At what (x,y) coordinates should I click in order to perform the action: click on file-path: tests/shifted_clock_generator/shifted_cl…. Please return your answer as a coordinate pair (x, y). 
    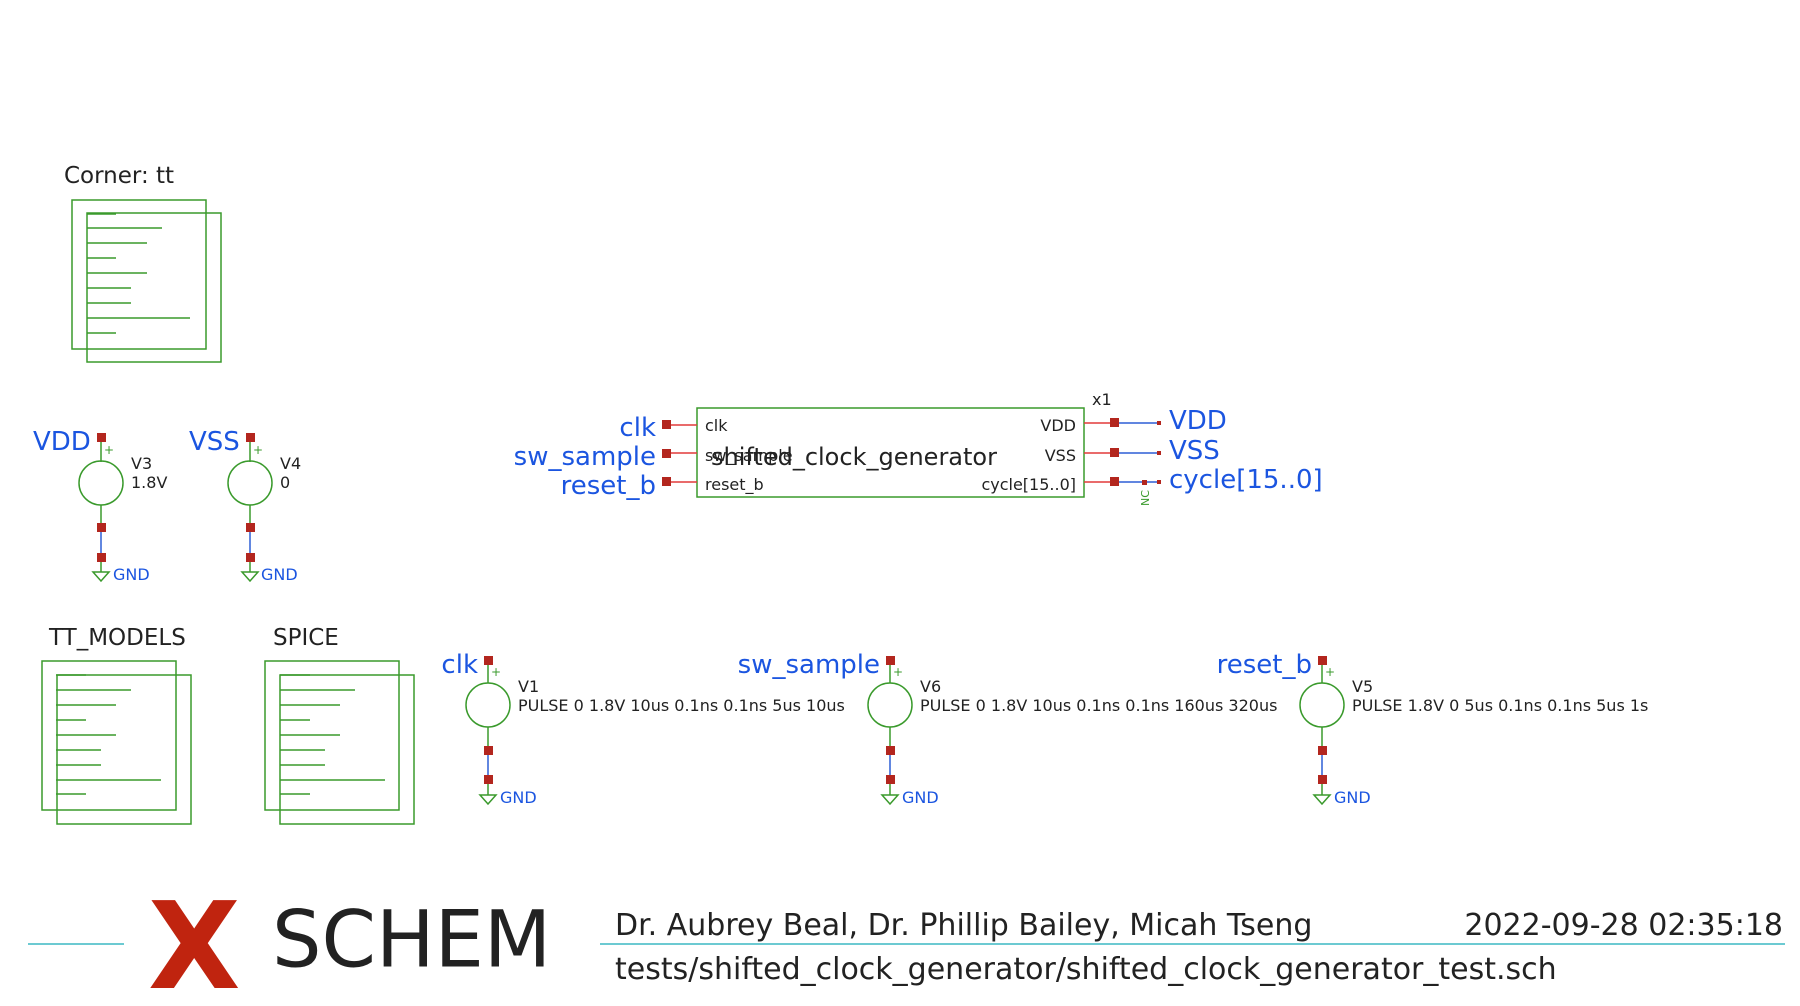
    Looking at the image, I should click on (1086, 969).